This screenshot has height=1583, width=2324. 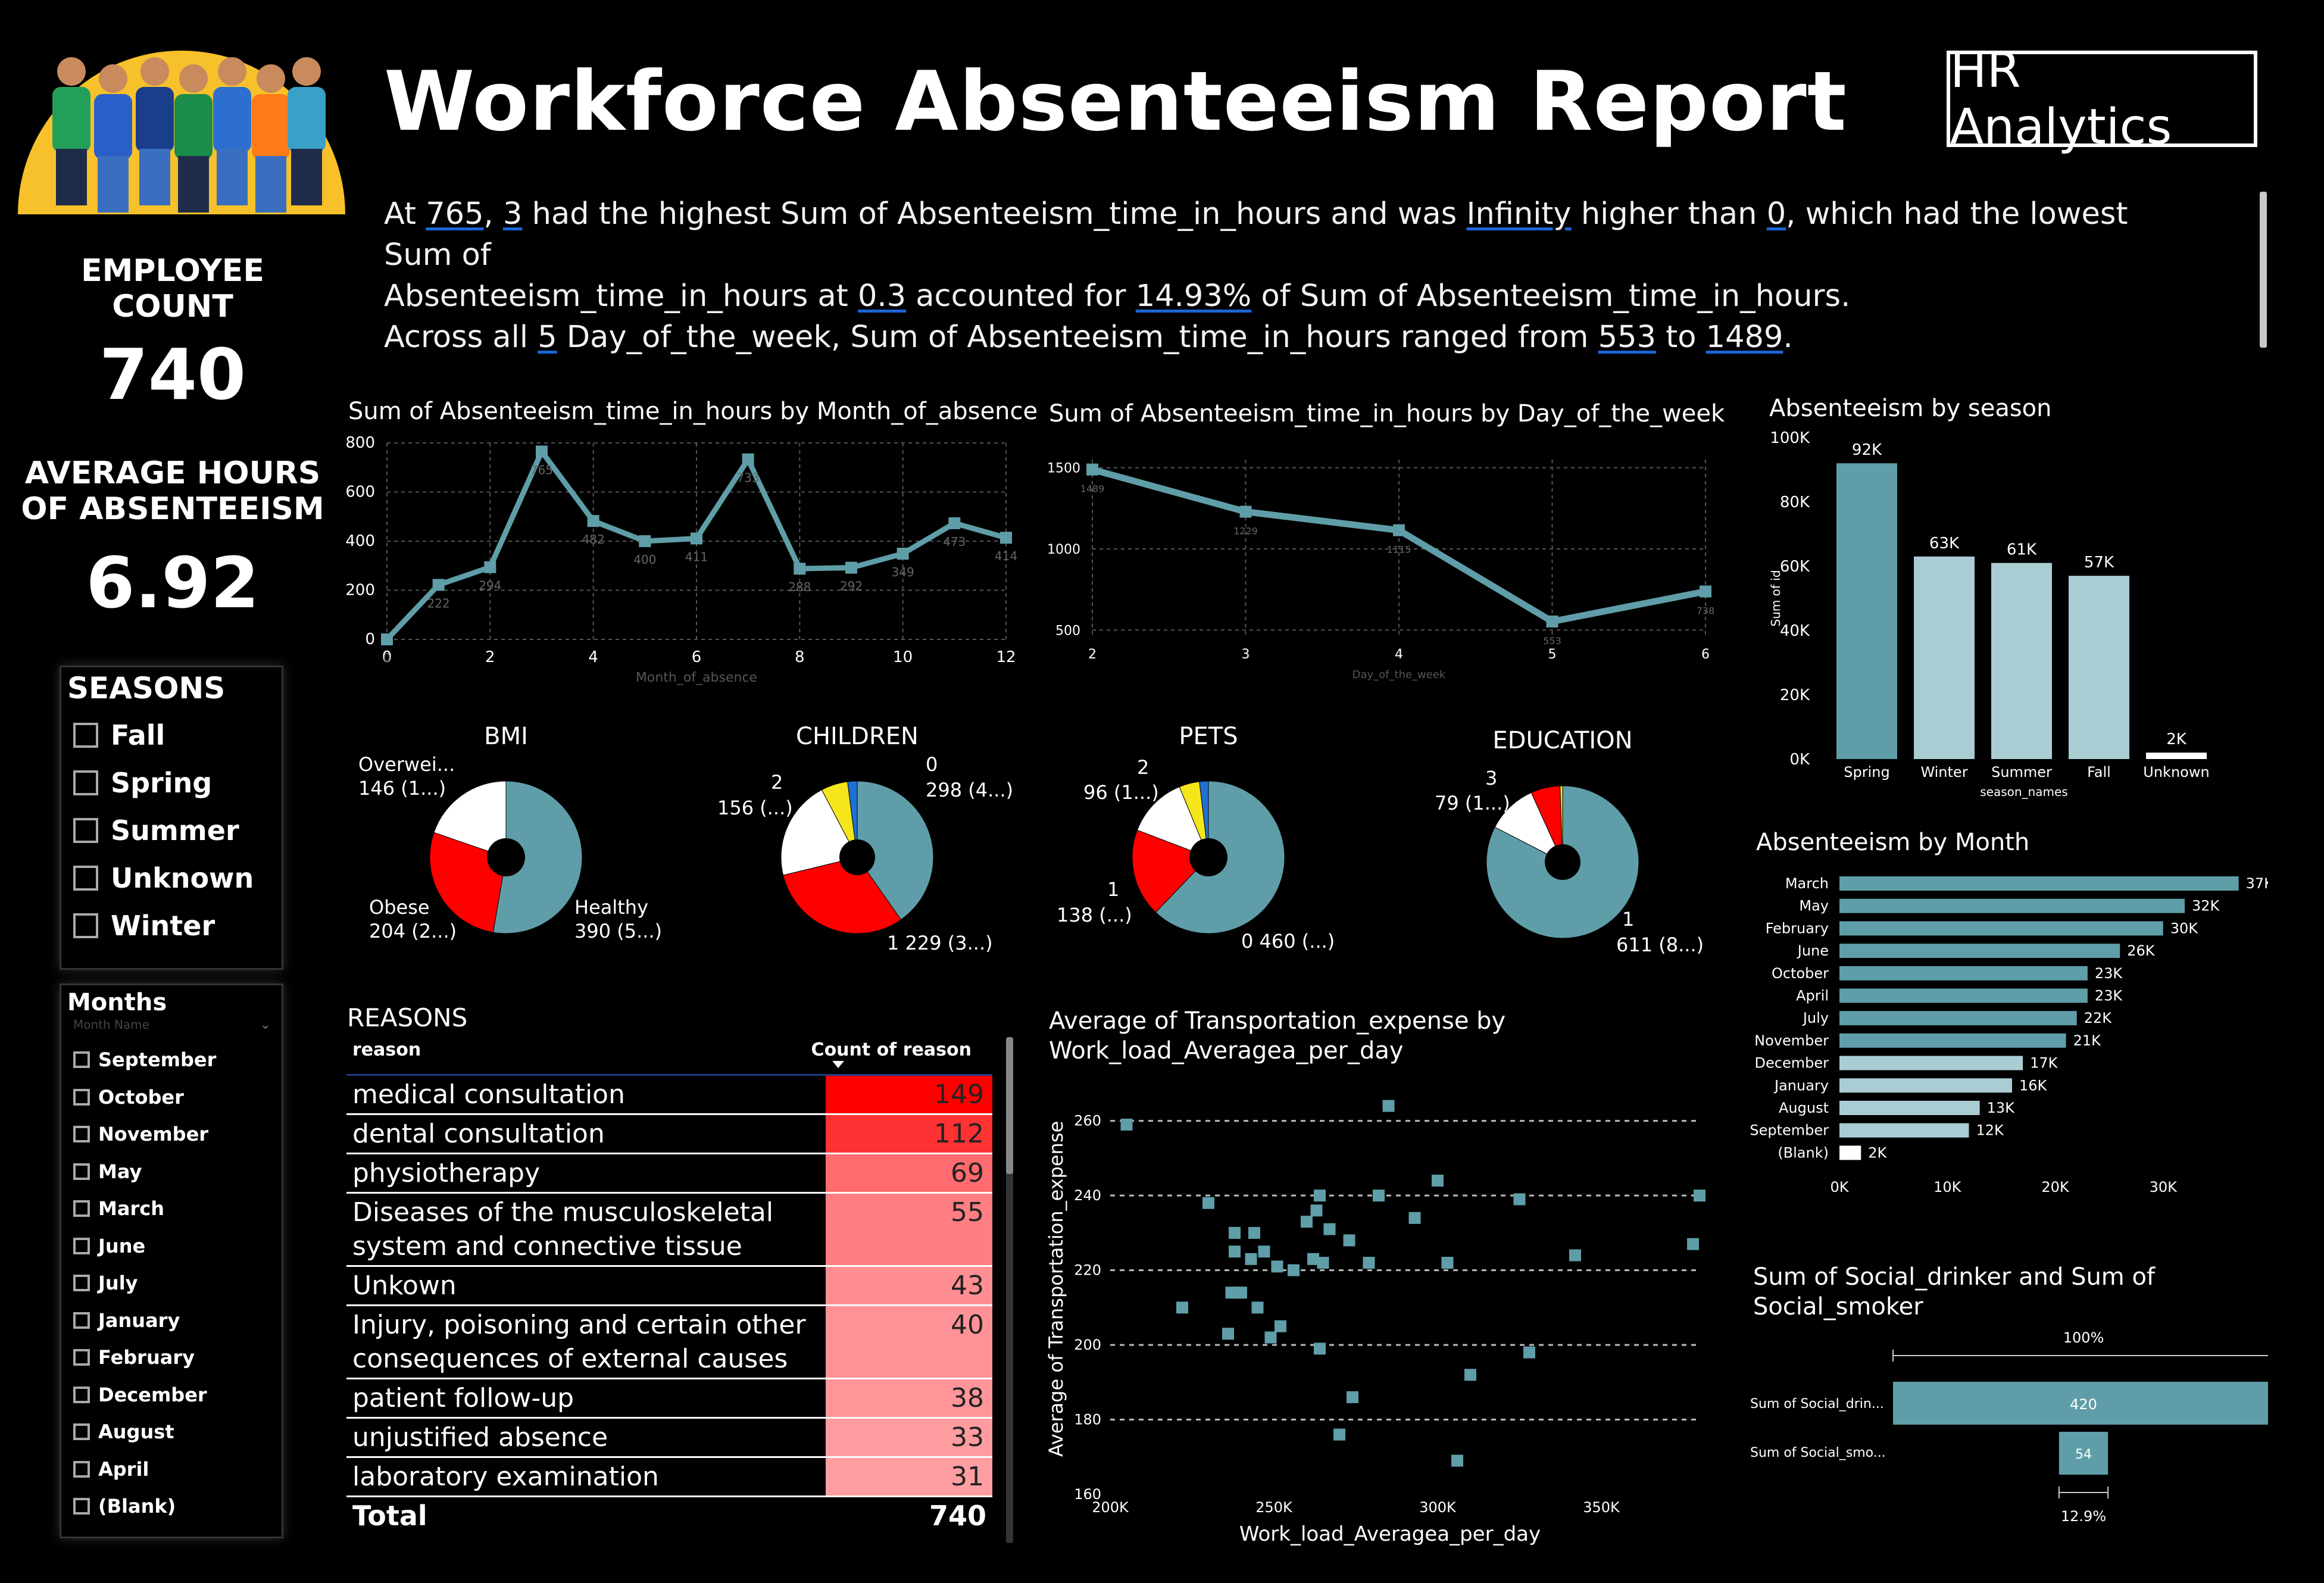 What do you see at coordinates (405, 214) in the screenshot?
I see `narrative-text: At` at bounding box center [405, 214].